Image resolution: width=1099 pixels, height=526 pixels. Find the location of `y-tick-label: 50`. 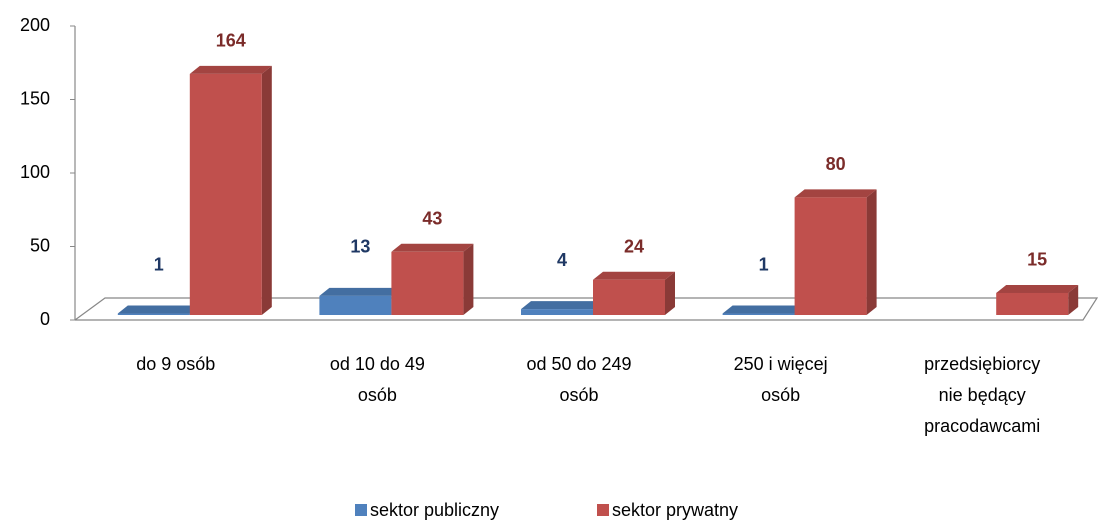

y-tick-label: 50 is located at coordinates (40, 245).